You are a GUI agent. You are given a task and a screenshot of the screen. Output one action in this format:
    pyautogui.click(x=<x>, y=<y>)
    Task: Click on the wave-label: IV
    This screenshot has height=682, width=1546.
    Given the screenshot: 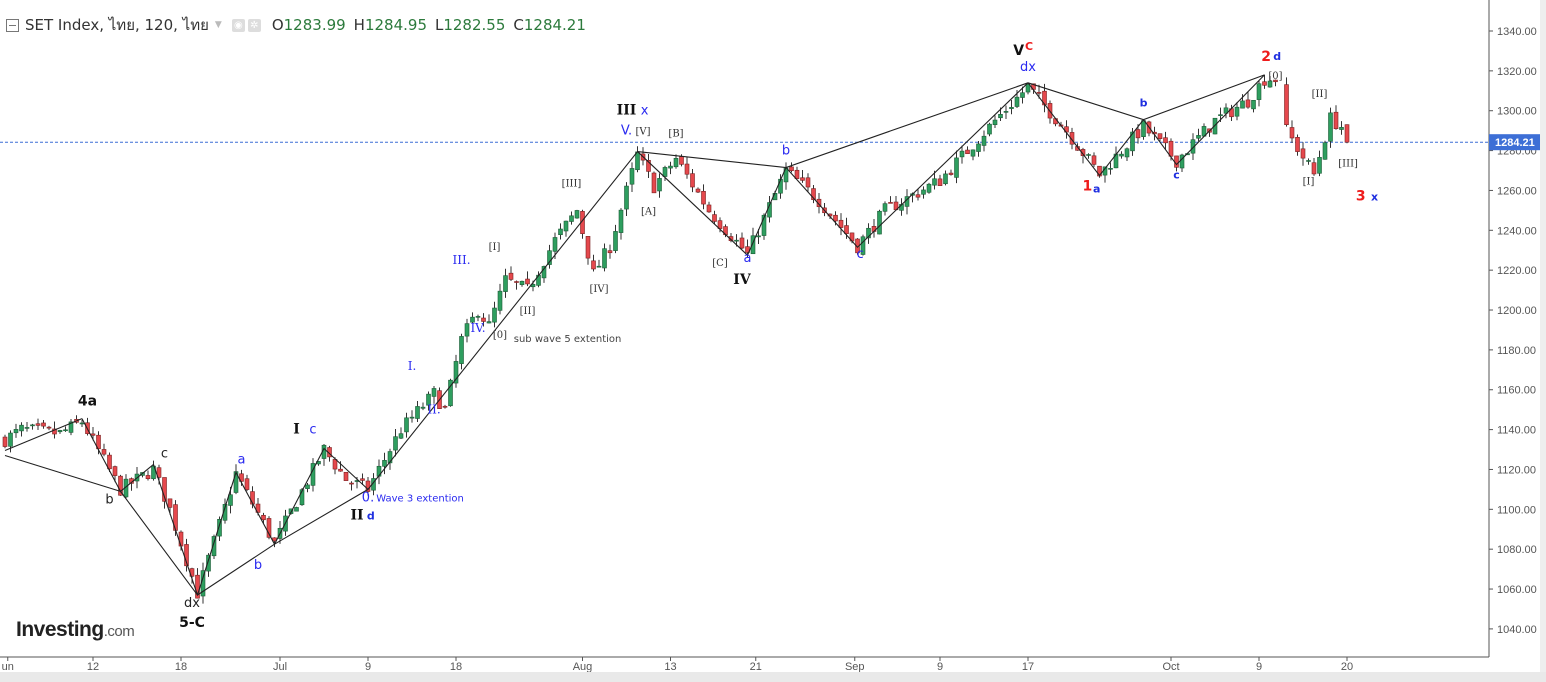 What is the action you would take?
    pyautogui.click(x=742, y=280)
    